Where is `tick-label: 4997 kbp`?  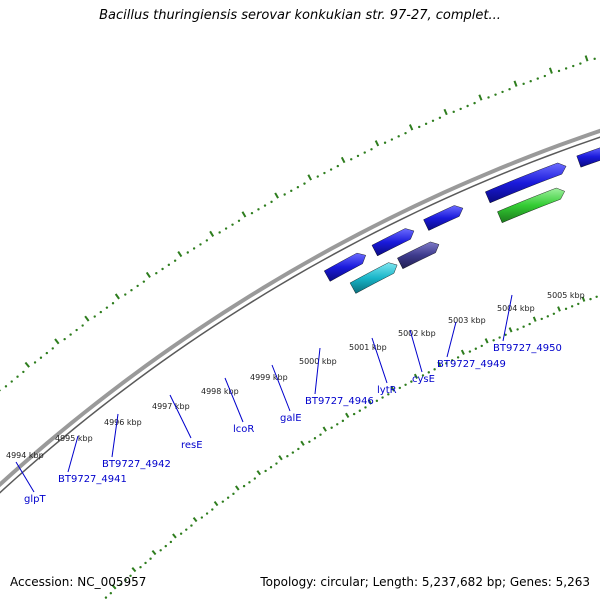
tick-label: 4997 kbp is located at coordinates (171, 406).